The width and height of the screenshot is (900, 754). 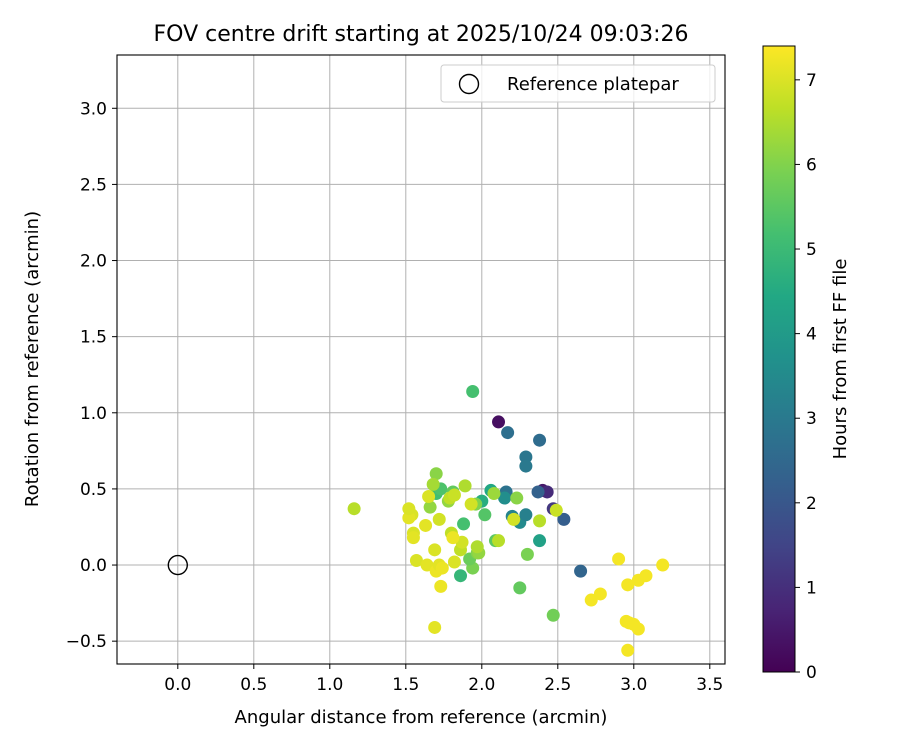 I want to click on reference-platepar-marker, so click(x=178, y=565).